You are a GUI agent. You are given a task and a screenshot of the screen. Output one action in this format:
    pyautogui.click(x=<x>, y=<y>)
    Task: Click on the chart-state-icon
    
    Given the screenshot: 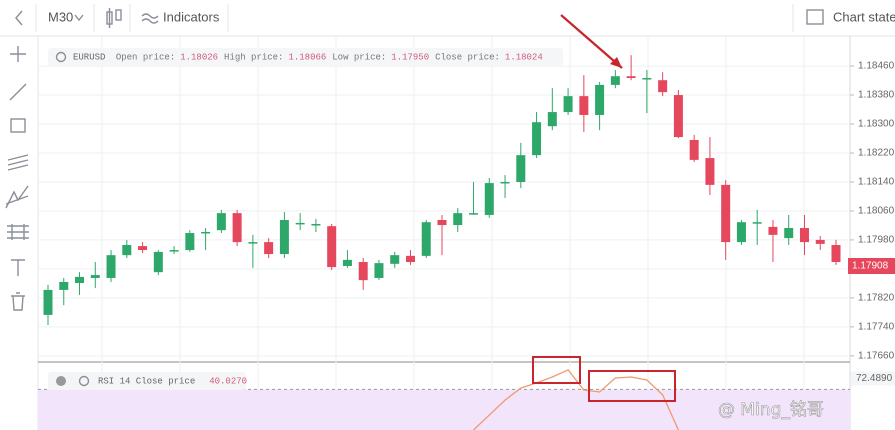 What is the action you would take?
    pyautogui.click(x=815, y=17)
    